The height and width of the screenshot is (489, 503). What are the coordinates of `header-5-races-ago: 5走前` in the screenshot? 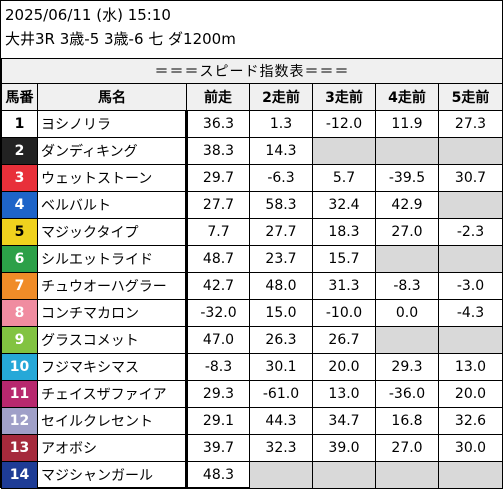 It's located at (470, 97).